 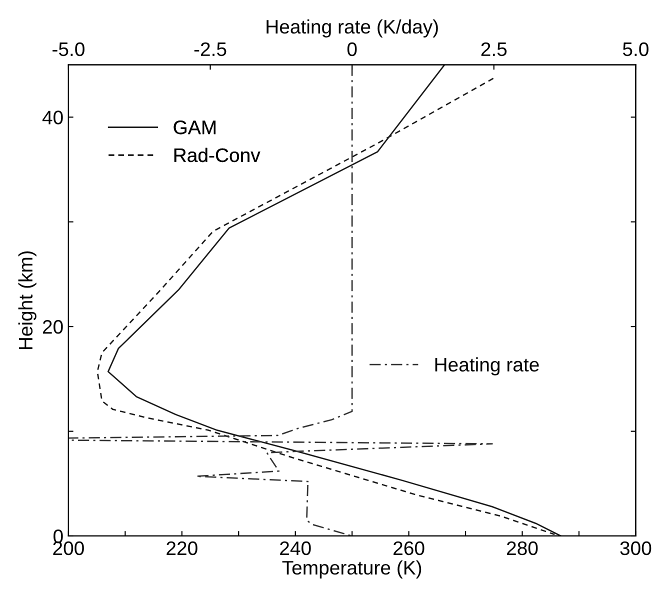 I want to click on x-tick-label: 280, so click(x=522, y=548).